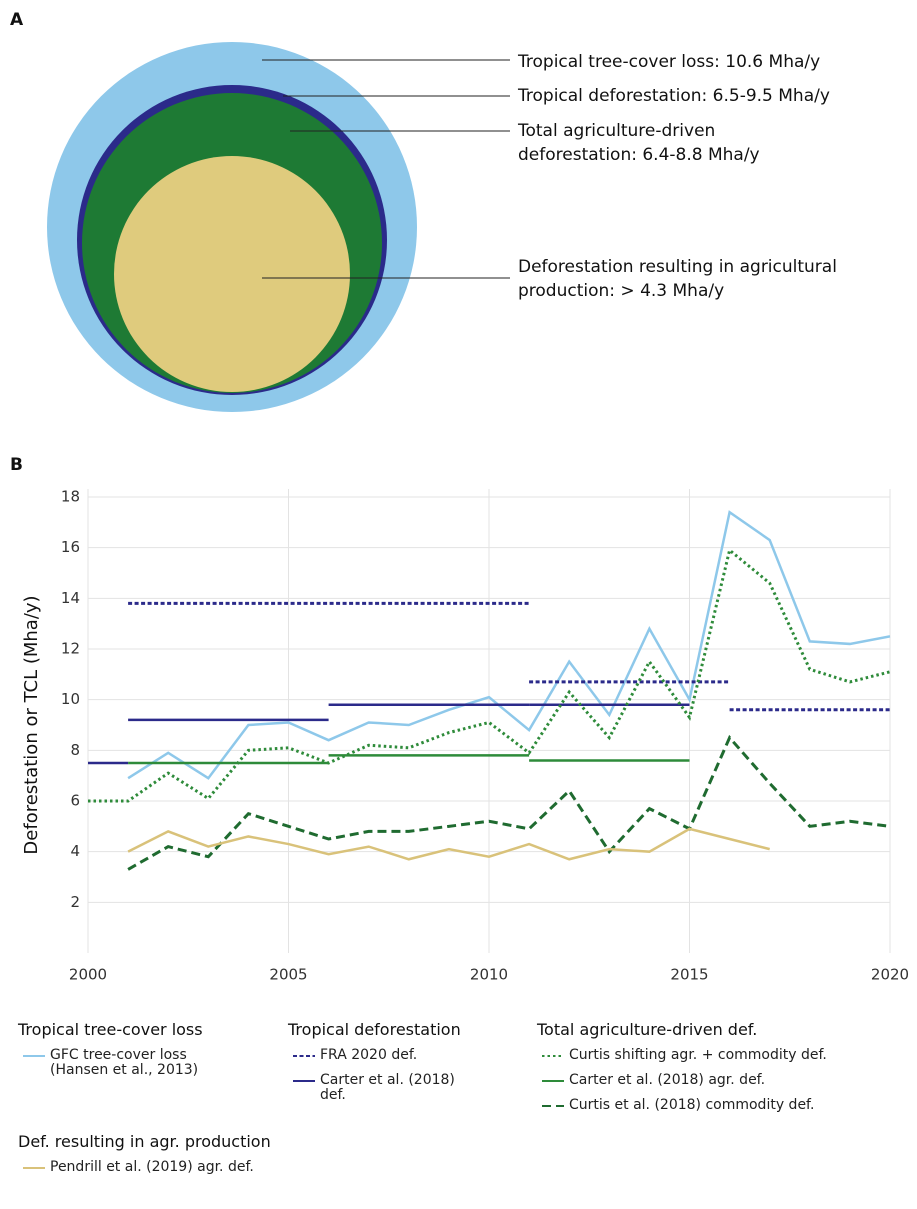  I want to click on x-tick-label: 2020, so click(890, 975).